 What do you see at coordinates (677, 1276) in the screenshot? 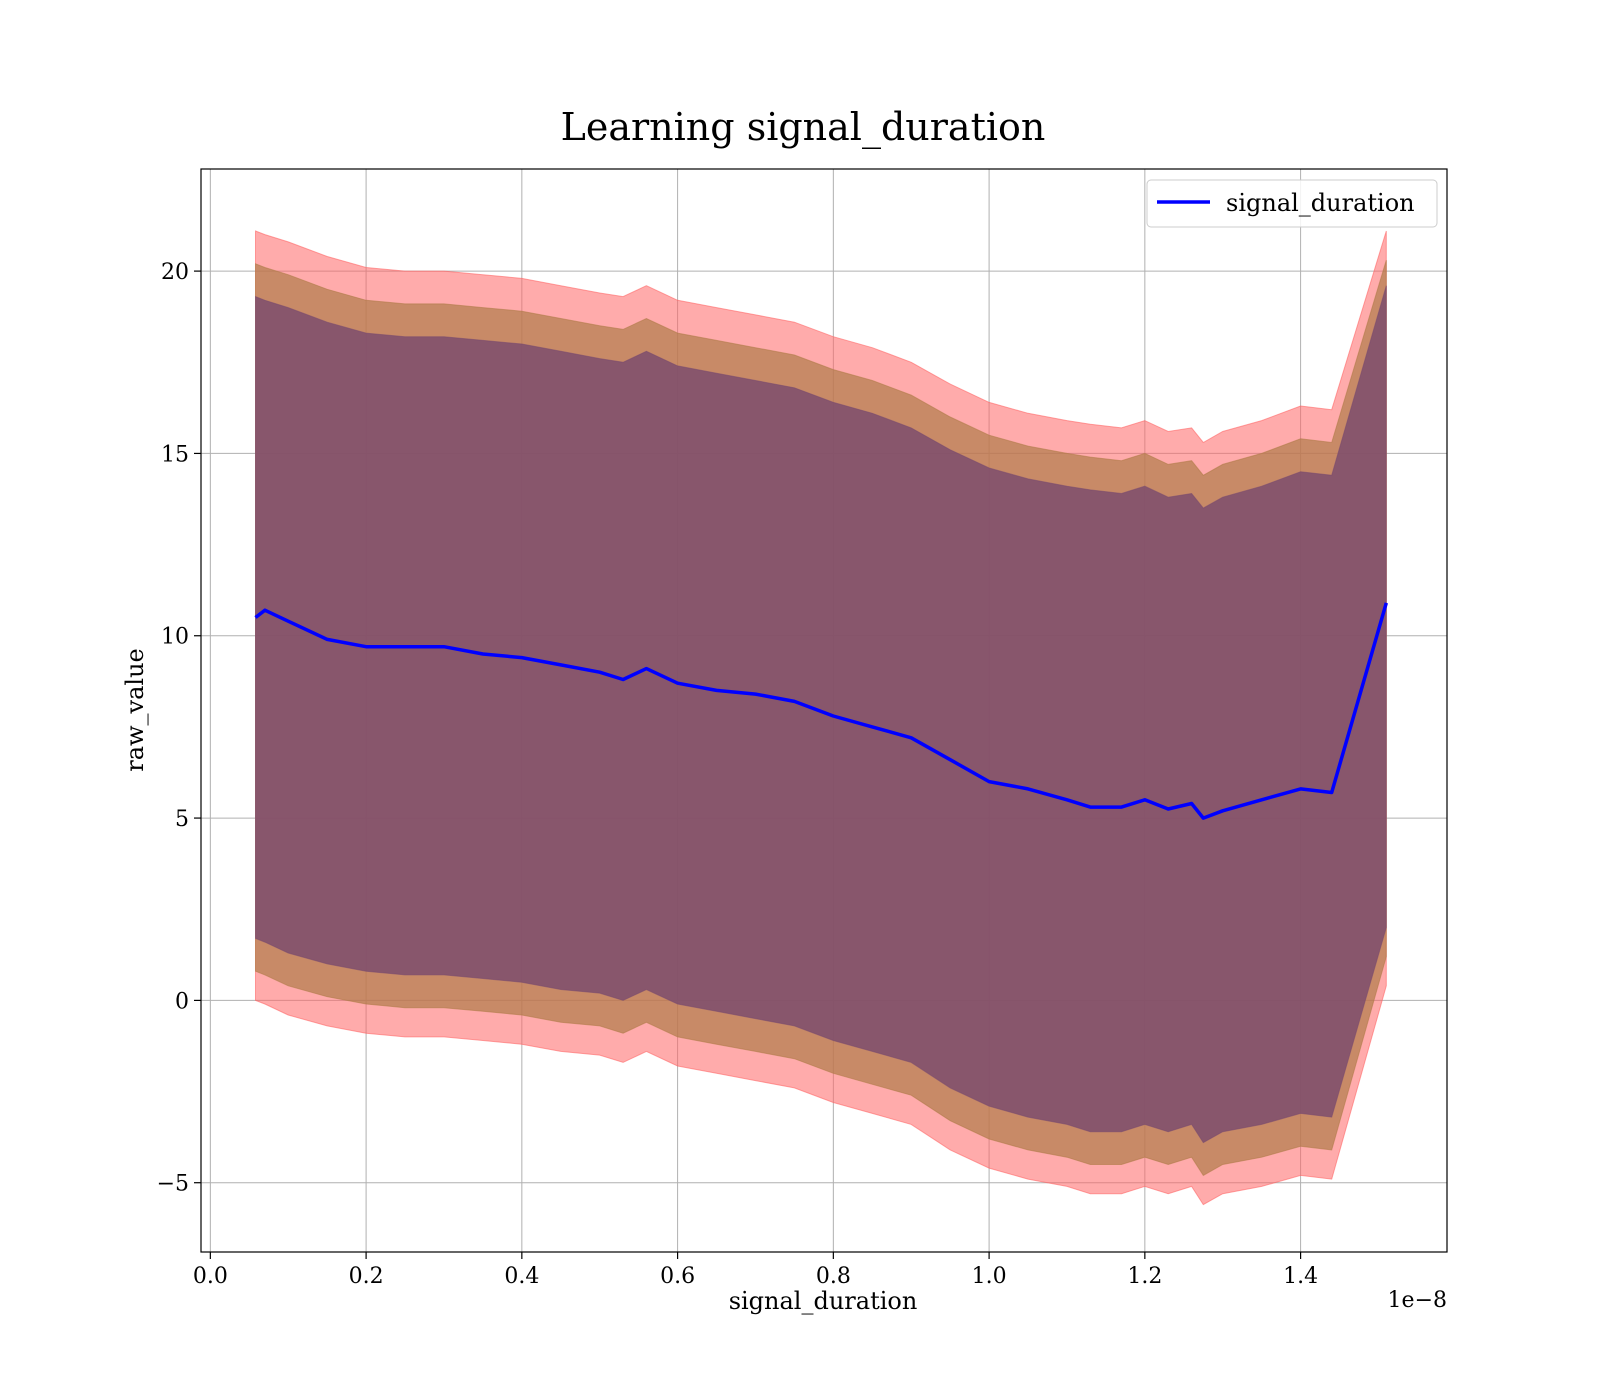
I see `x-tick-label: 0.6` at bounding box center [677, 1276].